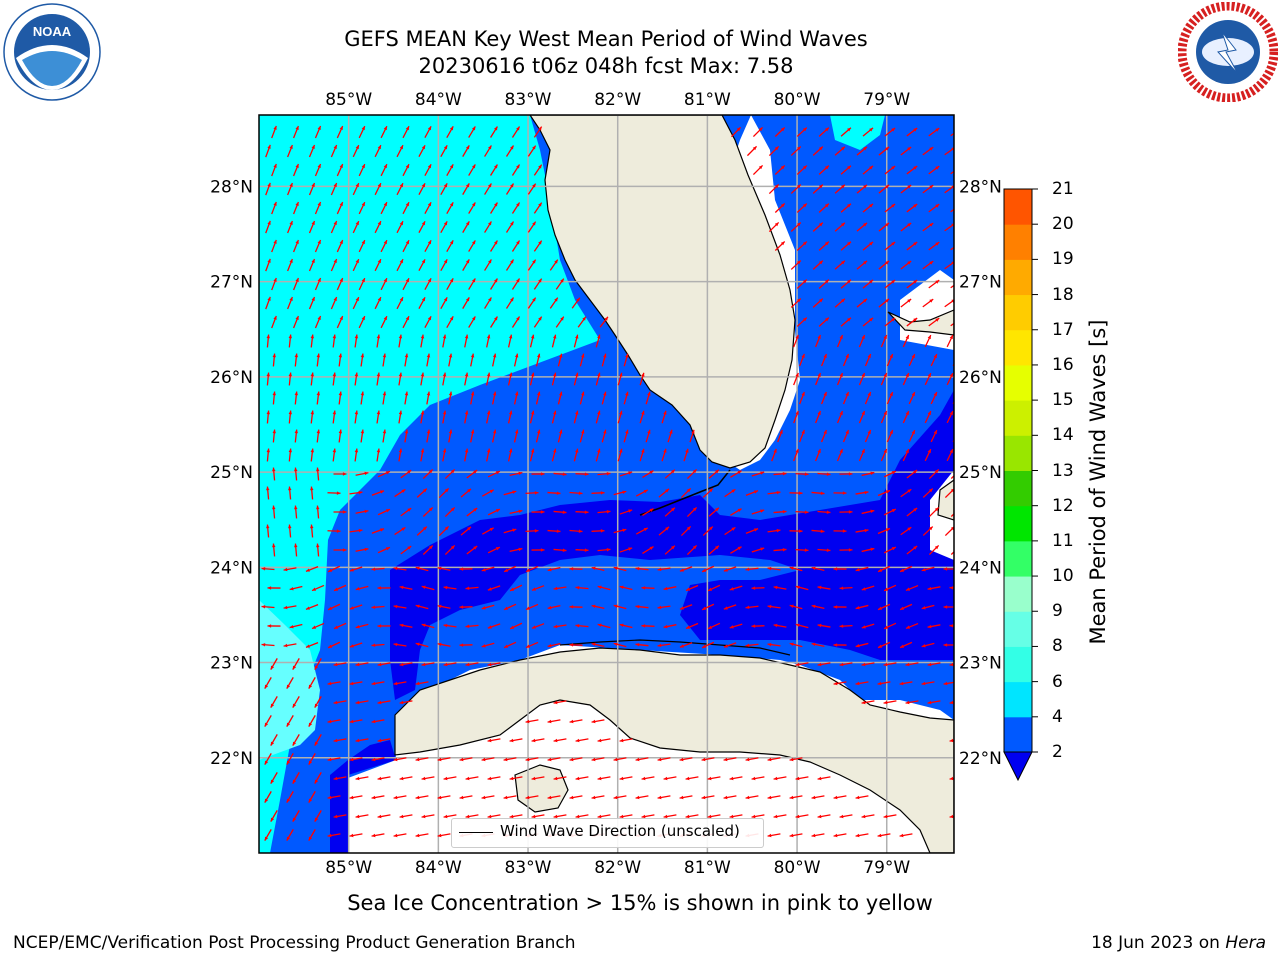  I want to click on lon-tick-label-top: 84°W, so click(438, 100).